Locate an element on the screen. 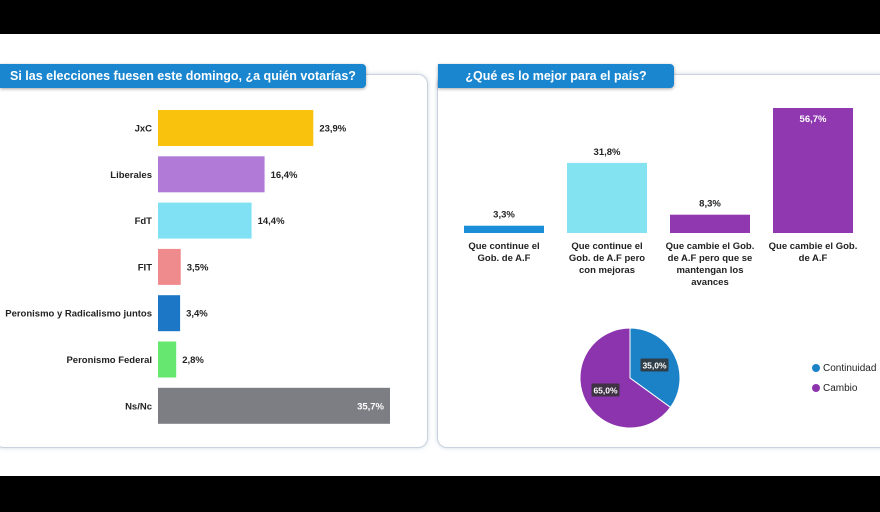 The width and height of the screenshot is (880, 512). column-data-label-3: 56,7% is located at coordinates (813, 119).